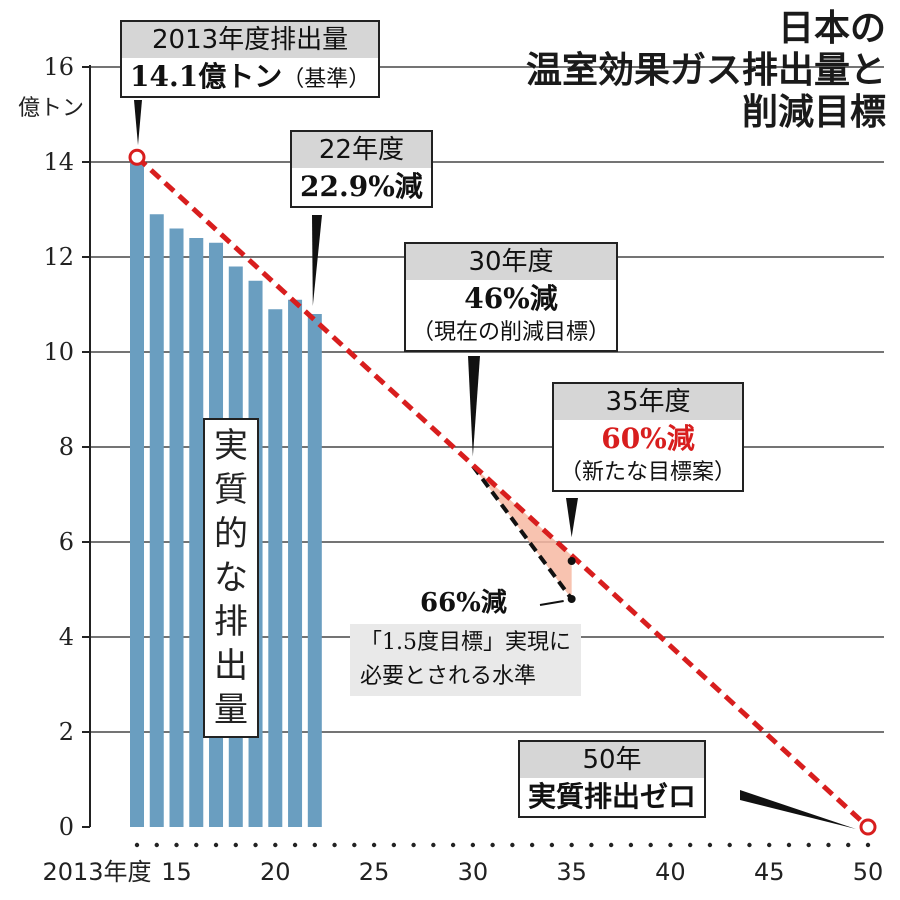  Describe the element at coordinates (250, 59) in the screenshot. I see `callout-2013: 2013年度排出量 14.1億トン（基準）` at that location.